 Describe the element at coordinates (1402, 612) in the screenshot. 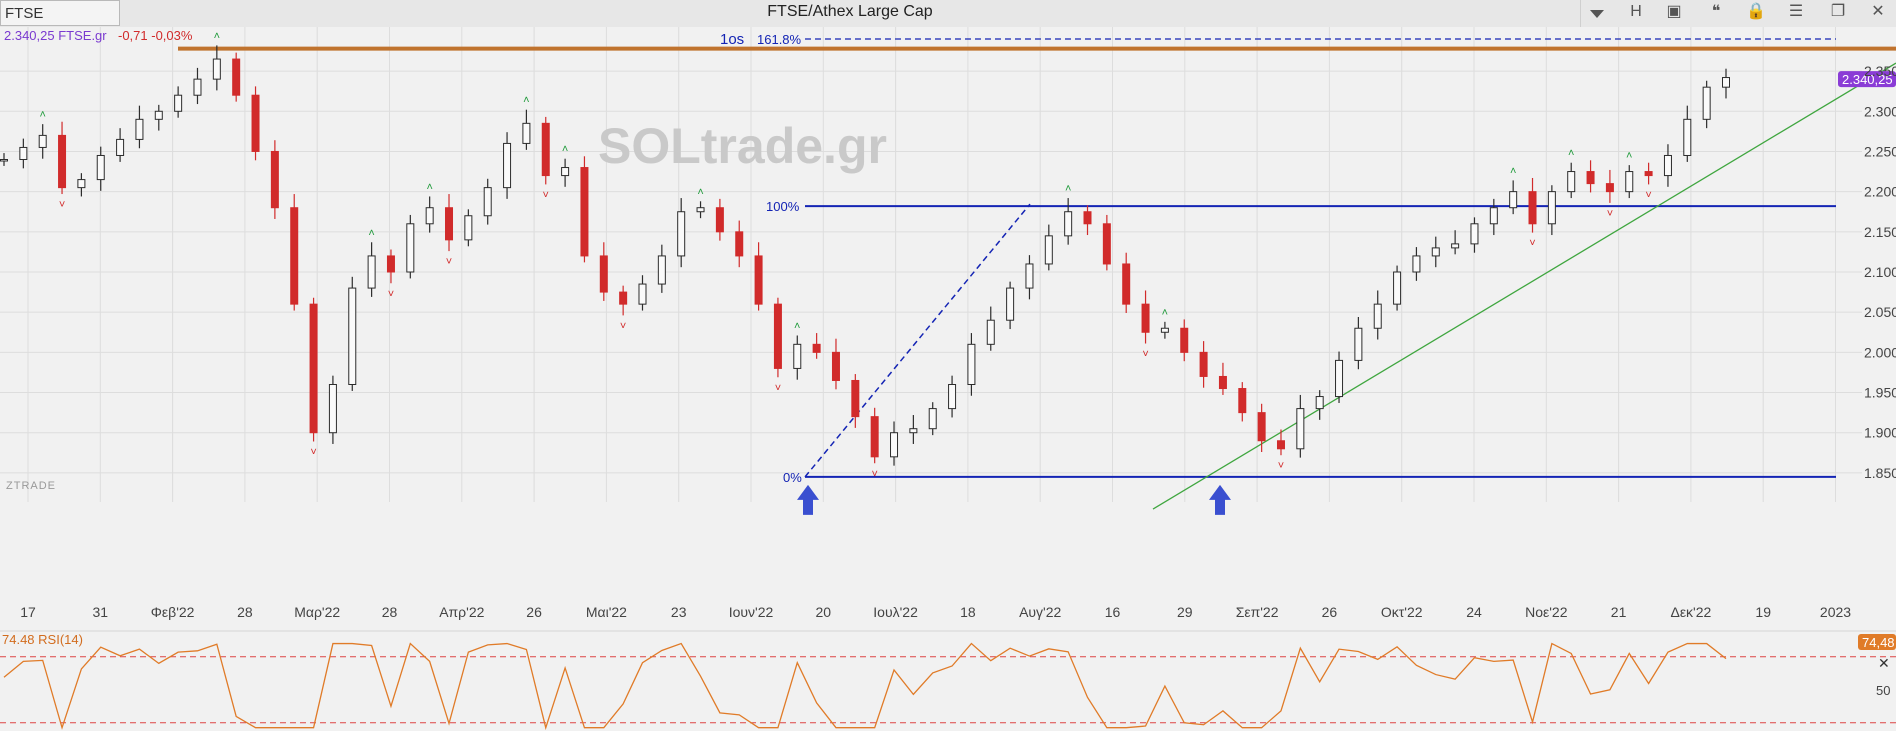

I see `x-tick-label: Οκτ'22` at that location.